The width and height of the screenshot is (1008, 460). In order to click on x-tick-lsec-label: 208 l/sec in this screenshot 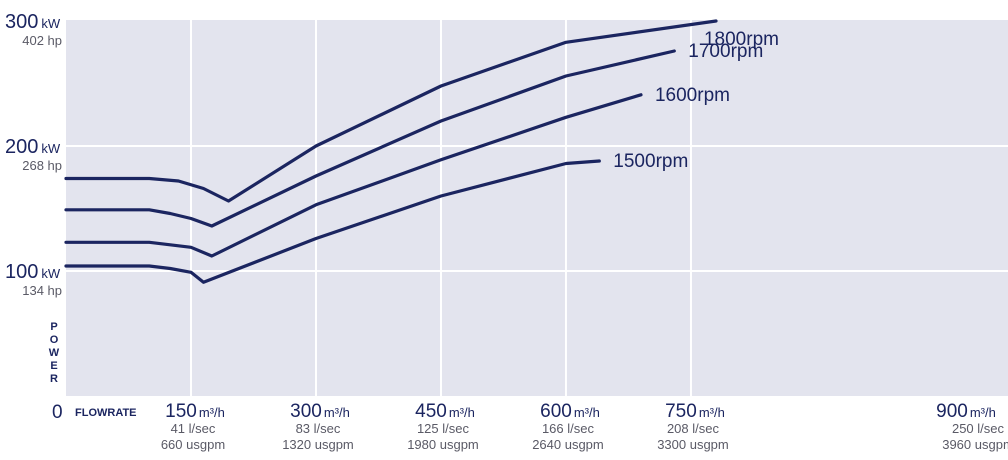, I will do `click(693, 428)`.